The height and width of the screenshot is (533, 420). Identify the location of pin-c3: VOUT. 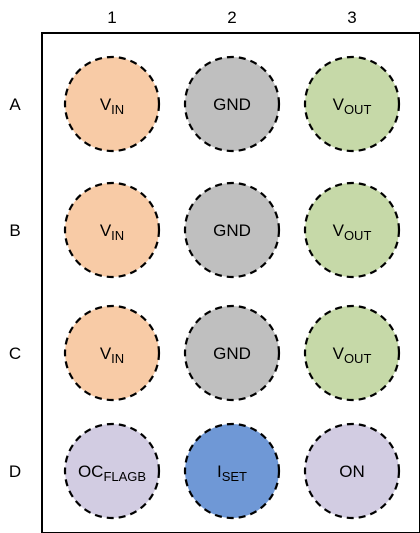
(352, 353).